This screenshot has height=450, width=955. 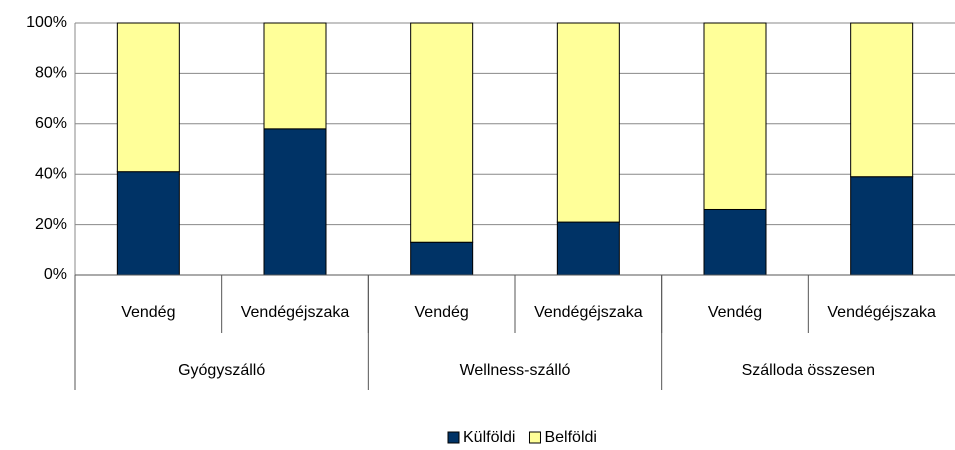 What do you see at coordinates (46, 22) in the screenshot?
I see `y-tick-label: 100%` at bounding box center [46, 22].